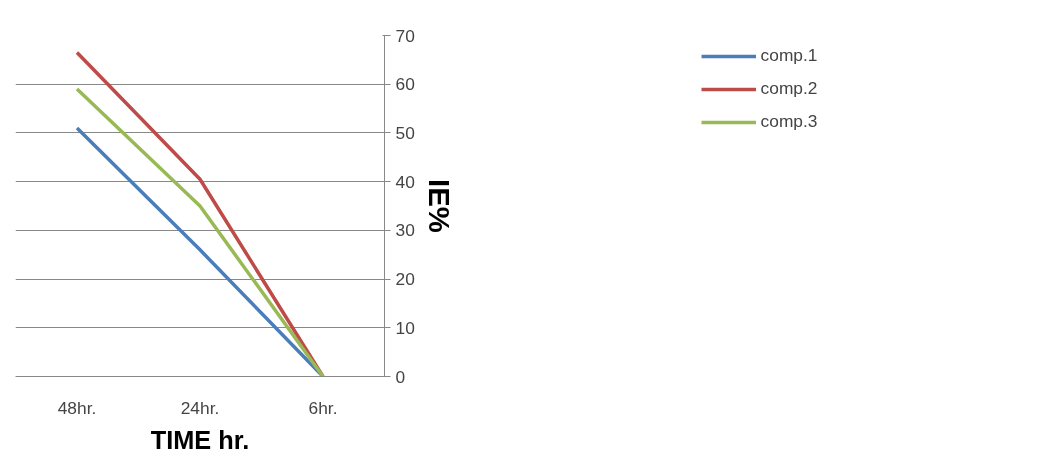 This screenshot has height=461, width=1045. Describe the element at coordinates (789, 88) in the screenshot. I see `legend-label: comp.2` at that location.